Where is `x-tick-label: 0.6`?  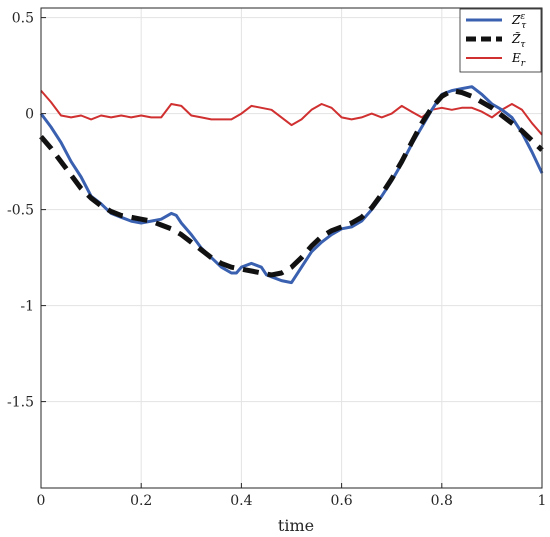
x-tick-label: 0.6 is located at coordinates (341, 501).